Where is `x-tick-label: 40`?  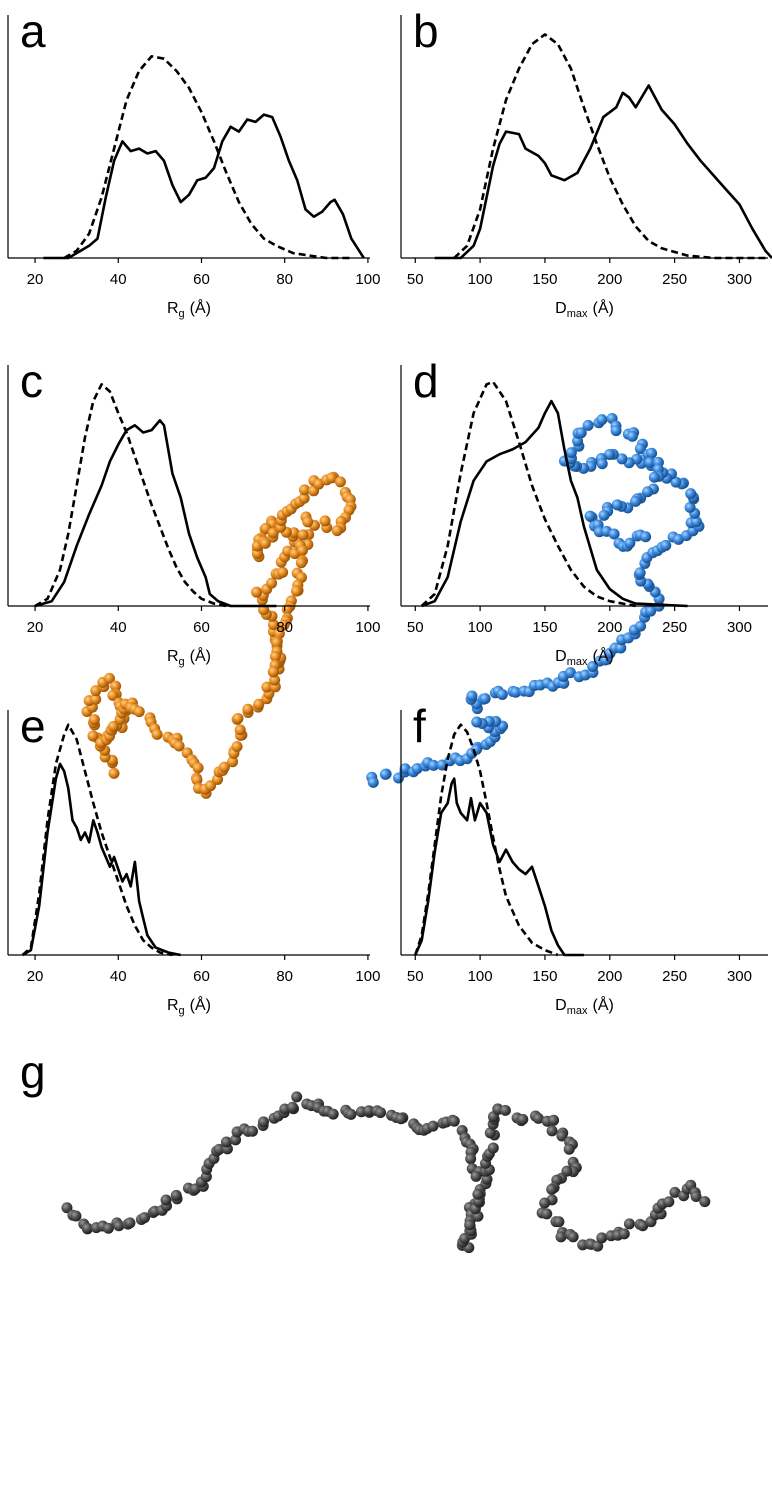 x-tick-label: 40 is located at coordinates (118, 627).